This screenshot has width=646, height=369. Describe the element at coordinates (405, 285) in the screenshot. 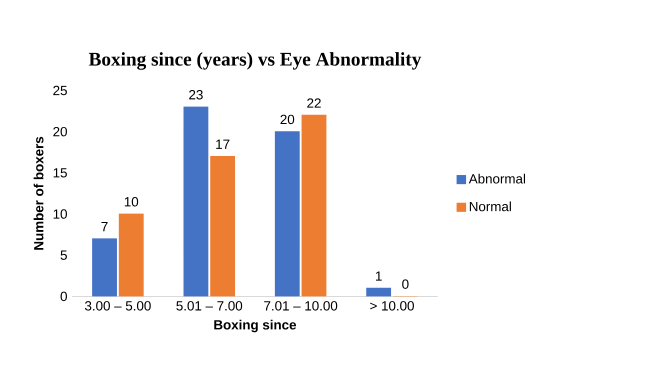

I see `data-label: 0` at that location.